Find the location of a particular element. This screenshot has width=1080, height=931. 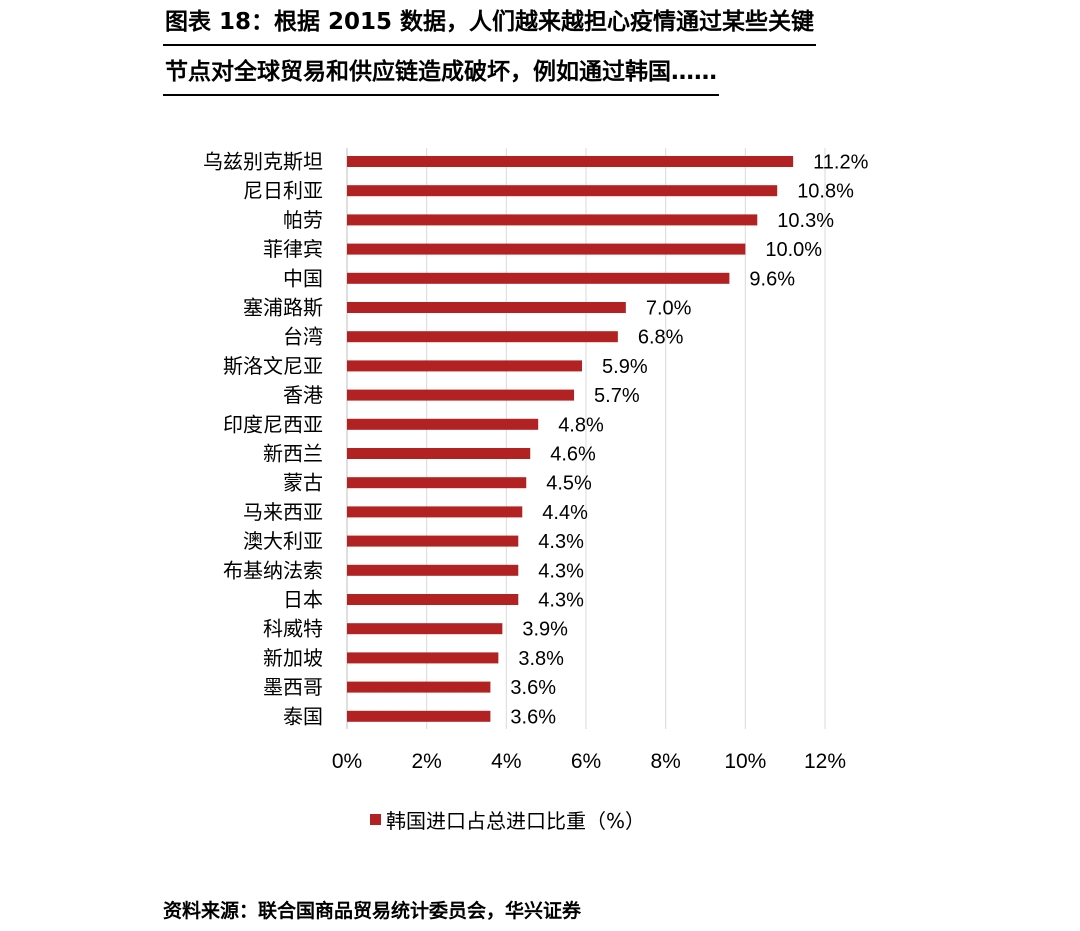

value-label: 3.9% is located at coordinates (545, 630).